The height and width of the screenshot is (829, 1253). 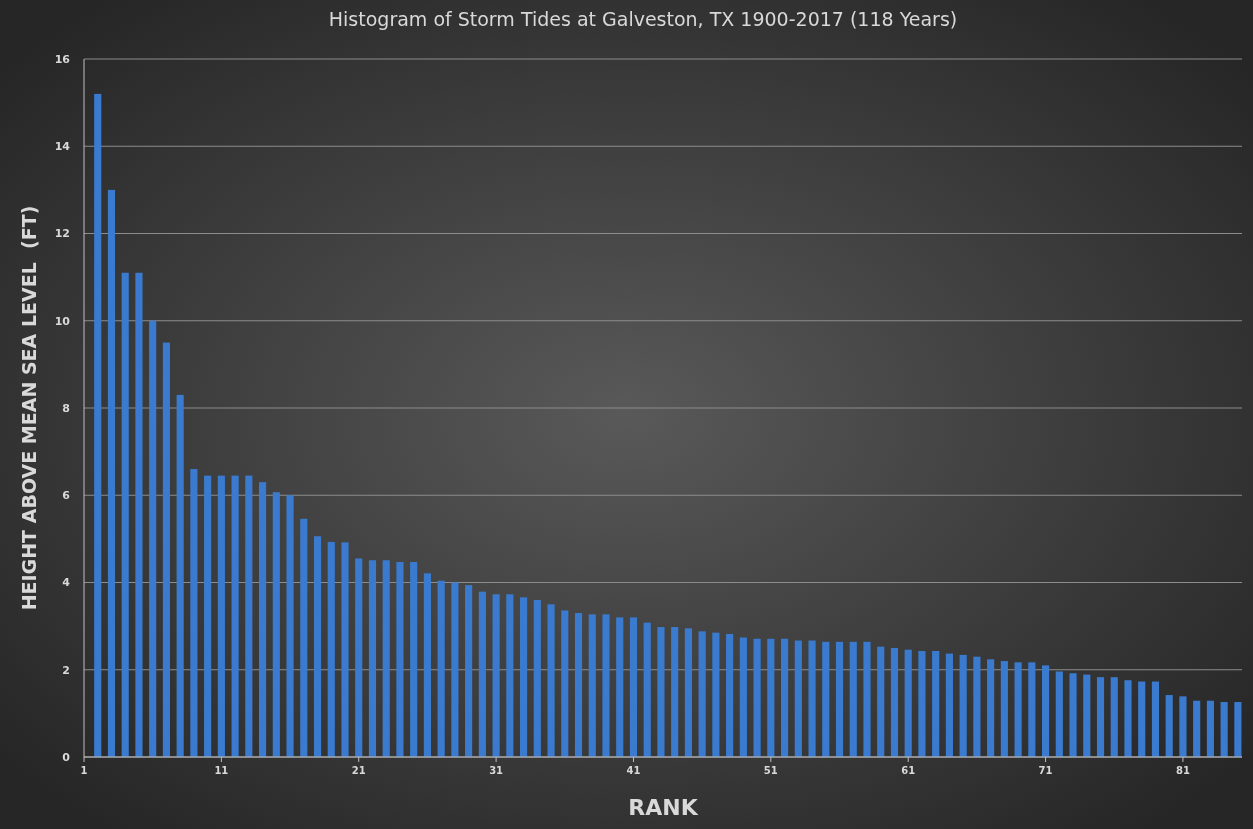 I want to click on y-tick-label: 14, so click(x=62, y=147).